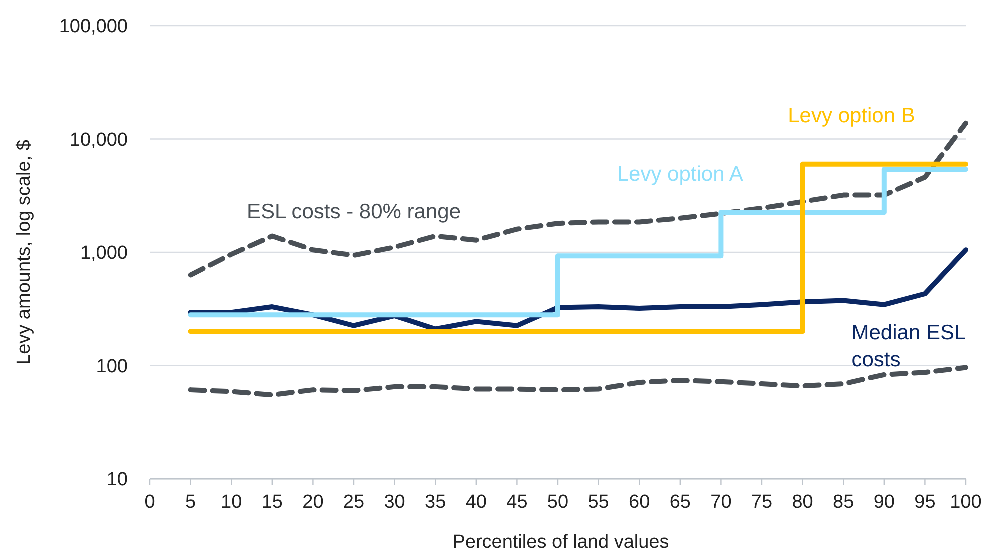  Describe the element at coordinates (803, 502) in the screenshot. I see `x-tick-label: 80` at that location.